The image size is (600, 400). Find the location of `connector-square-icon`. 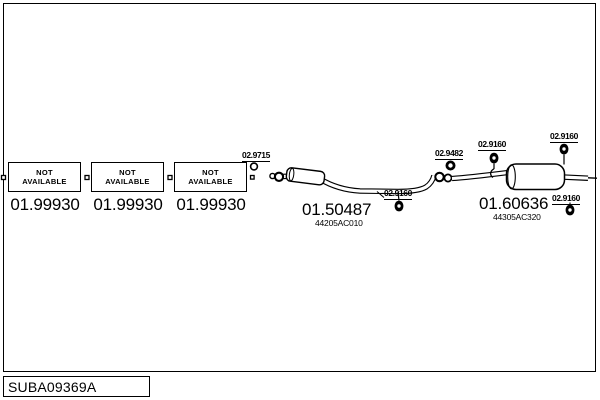

connector-square-icon is located at coordinates (127, 177).